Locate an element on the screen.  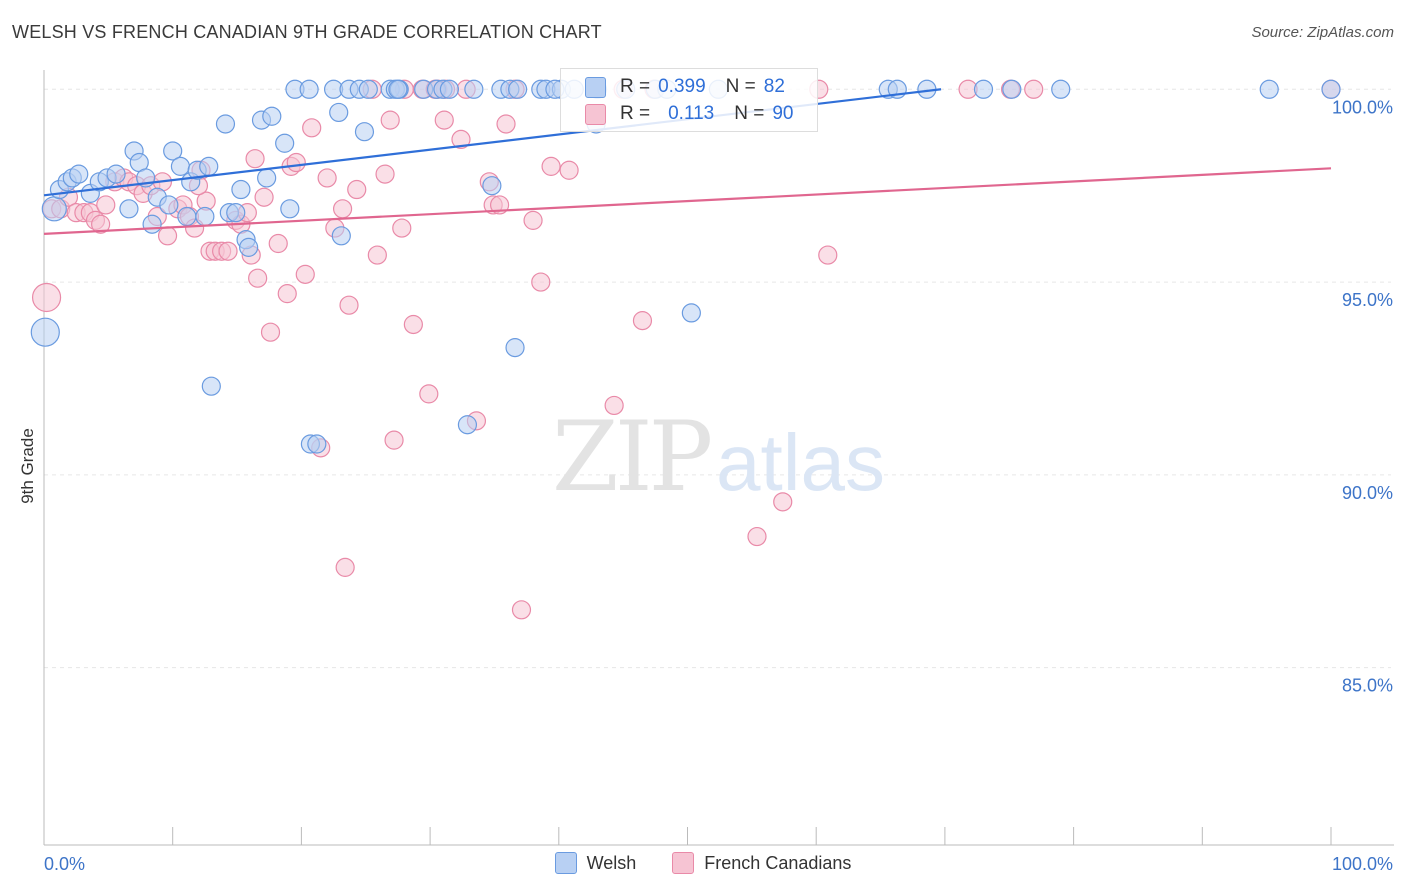
legend-swatch-welsh is located at coordinates (565, 863).